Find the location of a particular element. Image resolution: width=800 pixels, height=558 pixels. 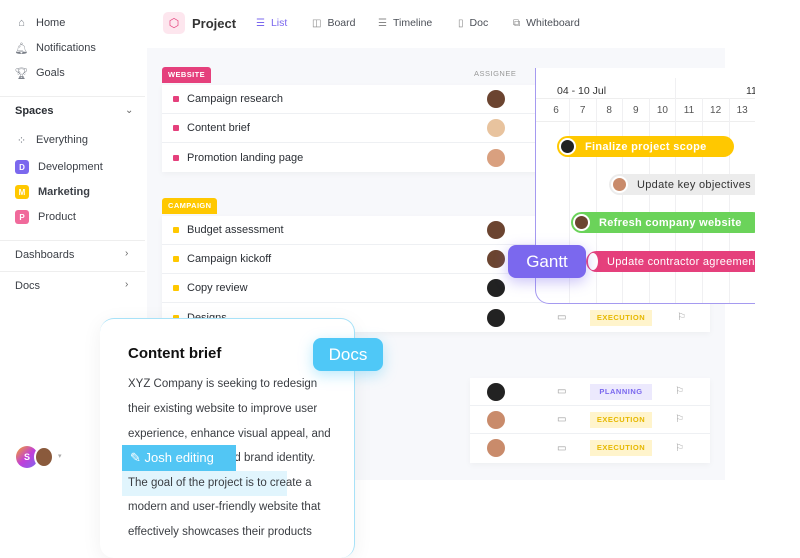

day-label: 6 is located at coordinates (556, 110).